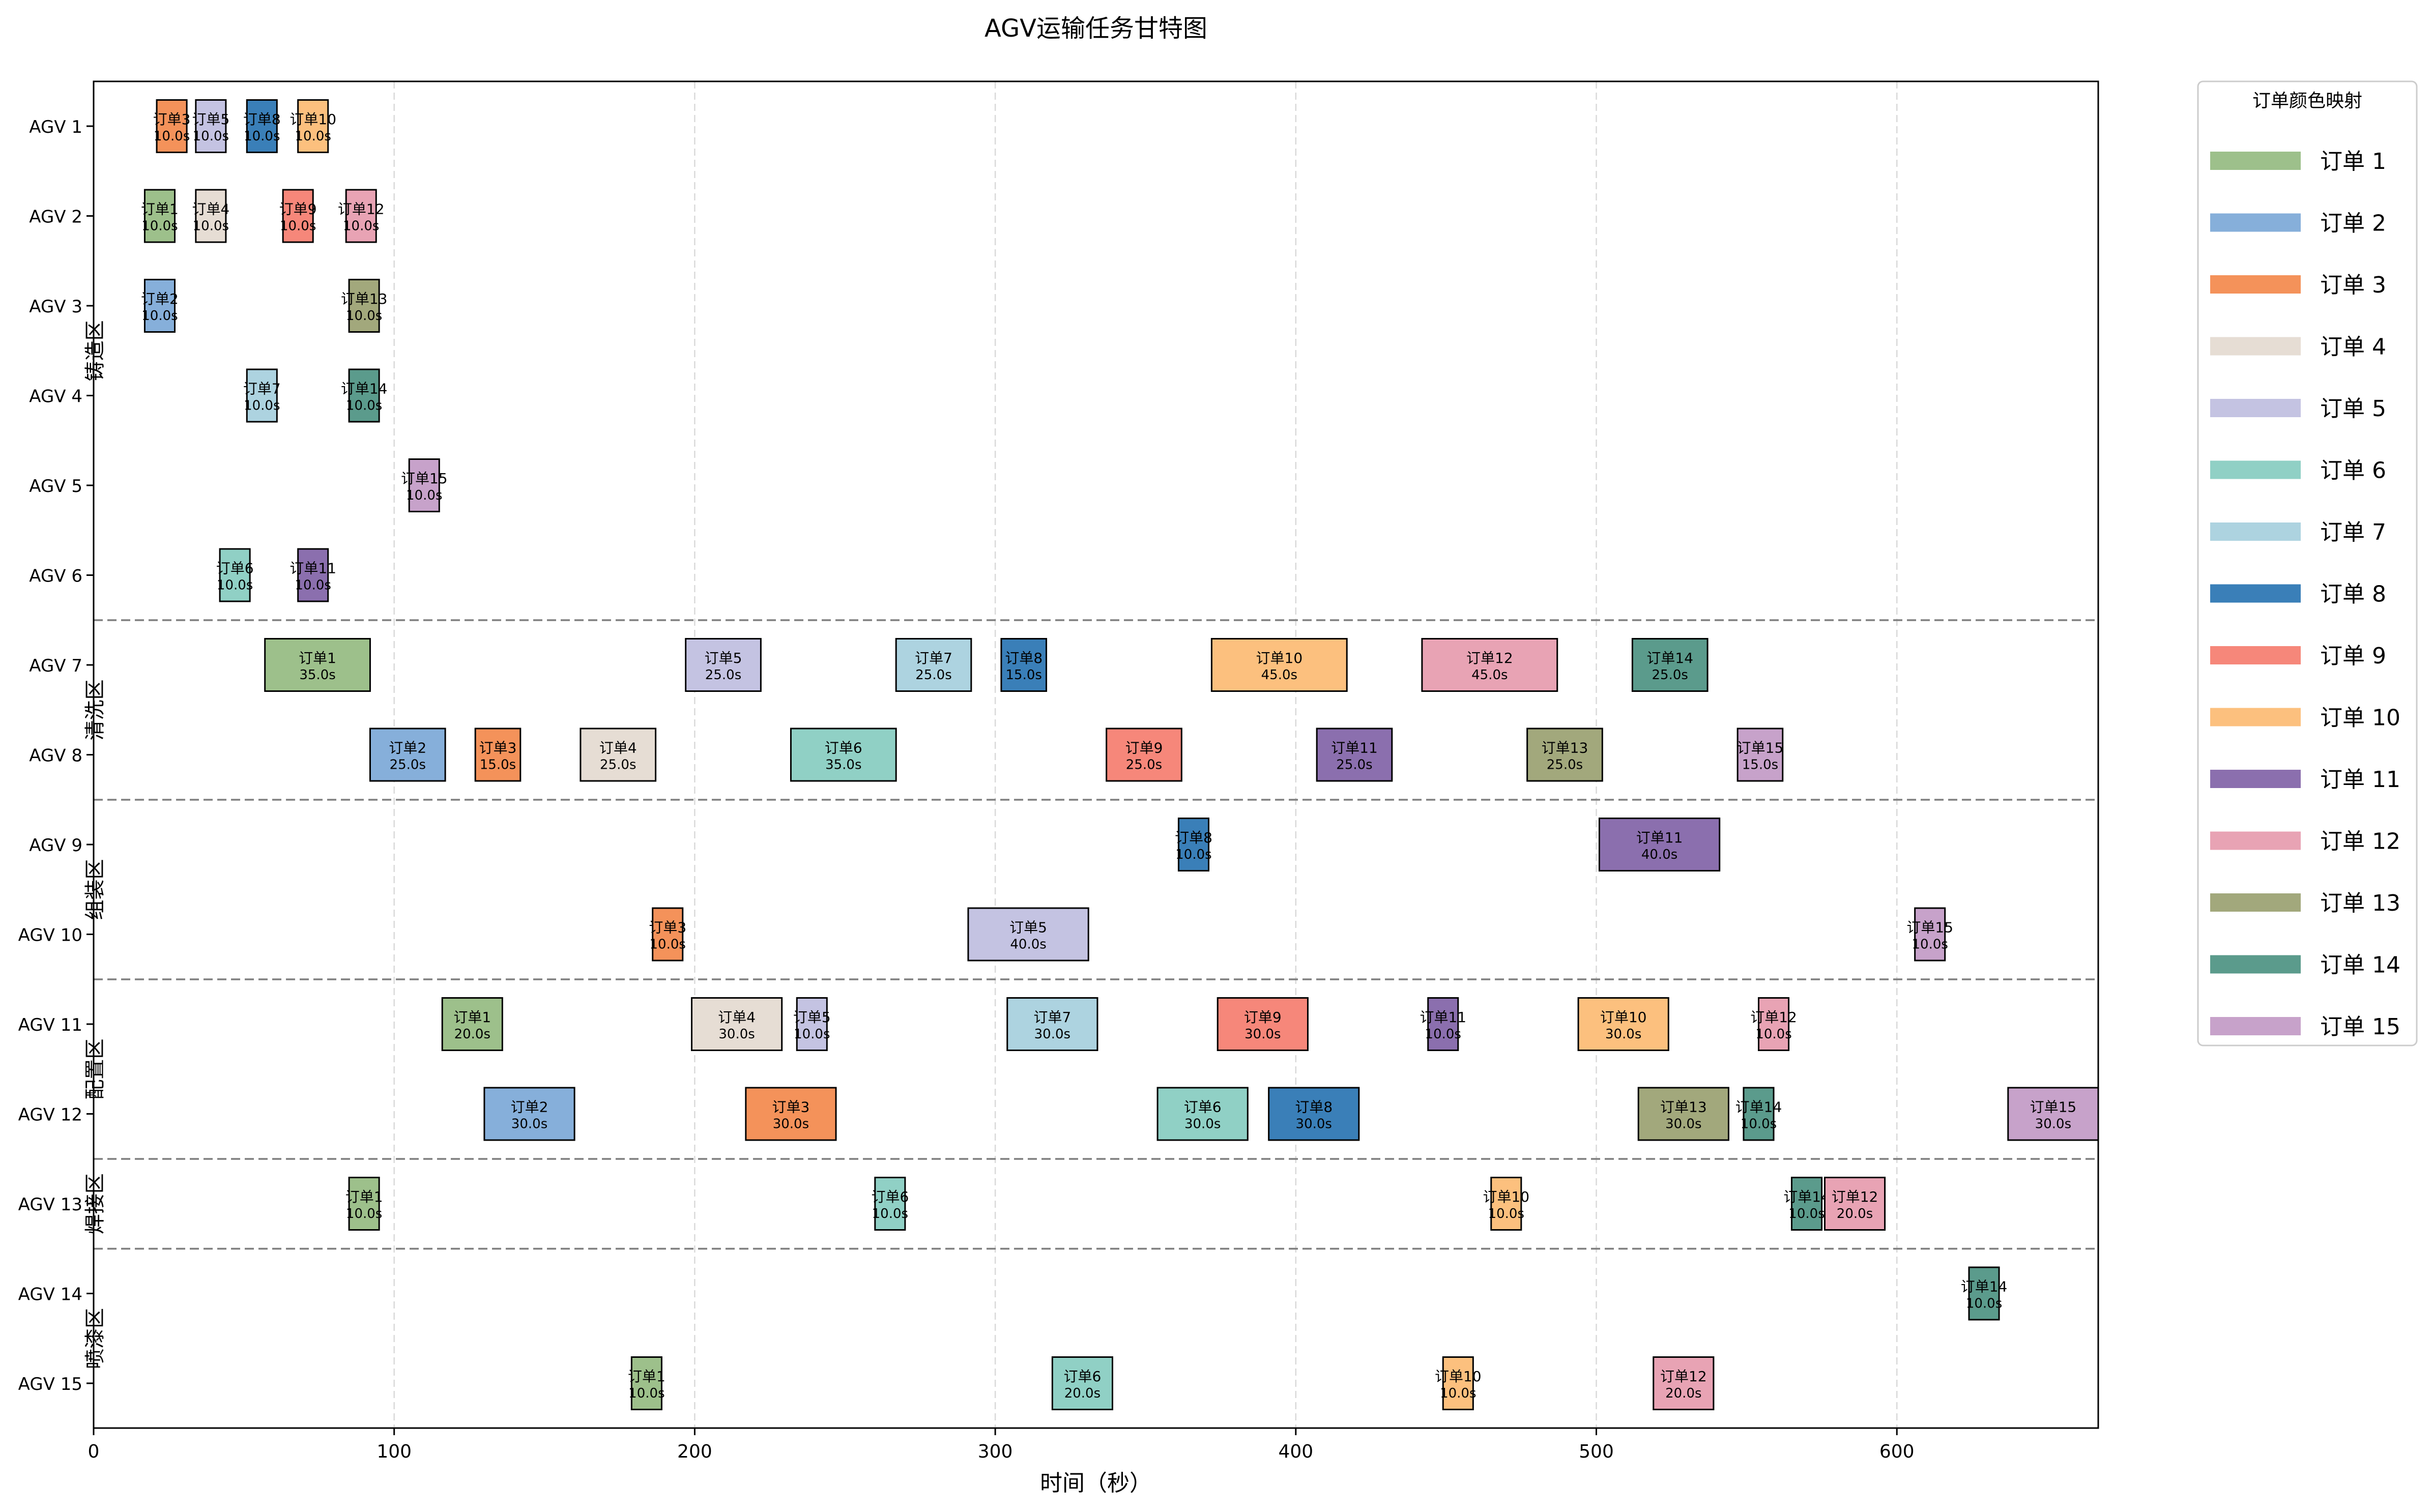 The width and height of the screenshot is (2432, 1512). What do you see at coordinates (2305, 965) in the screenshot?
I see `legend-entry: 订单 14` at bounding box center [2305, 965].